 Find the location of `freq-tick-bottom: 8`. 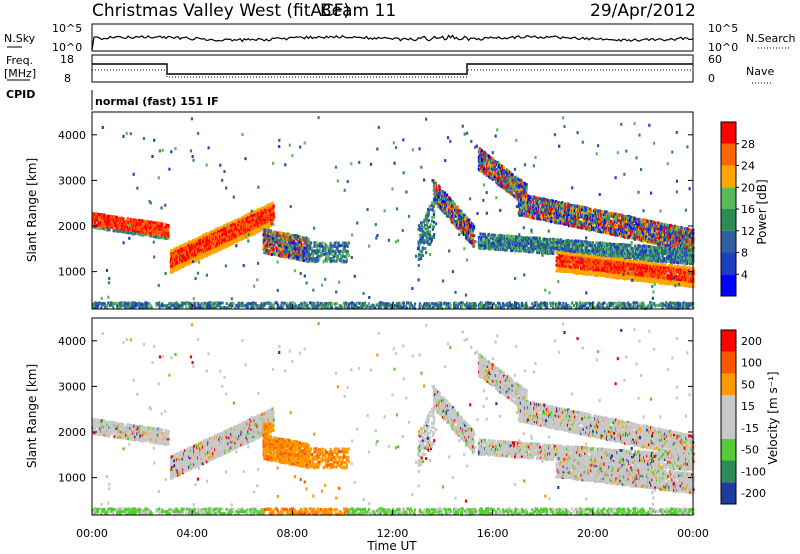

freq-tick-bottom: 8 is located at coordinates (67, 78).